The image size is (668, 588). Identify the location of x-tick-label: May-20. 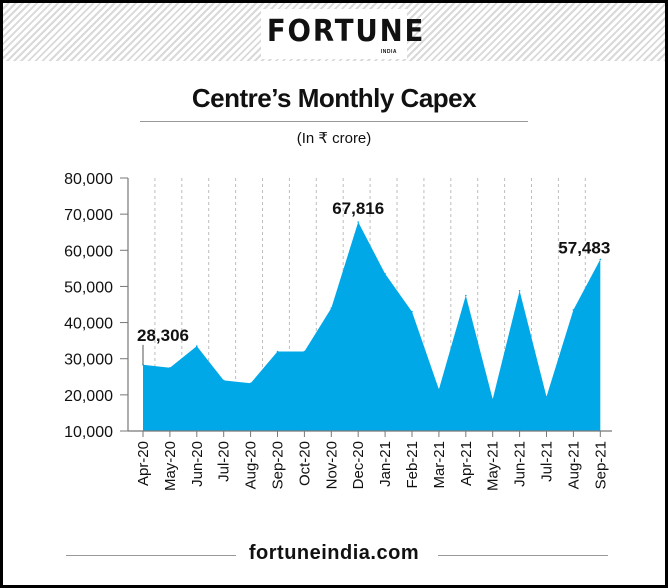
(170, 466).